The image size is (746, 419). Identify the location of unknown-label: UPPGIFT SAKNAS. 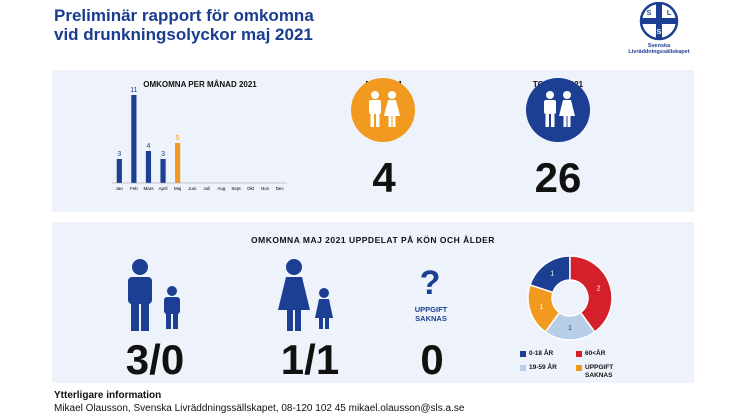
(431, 314).